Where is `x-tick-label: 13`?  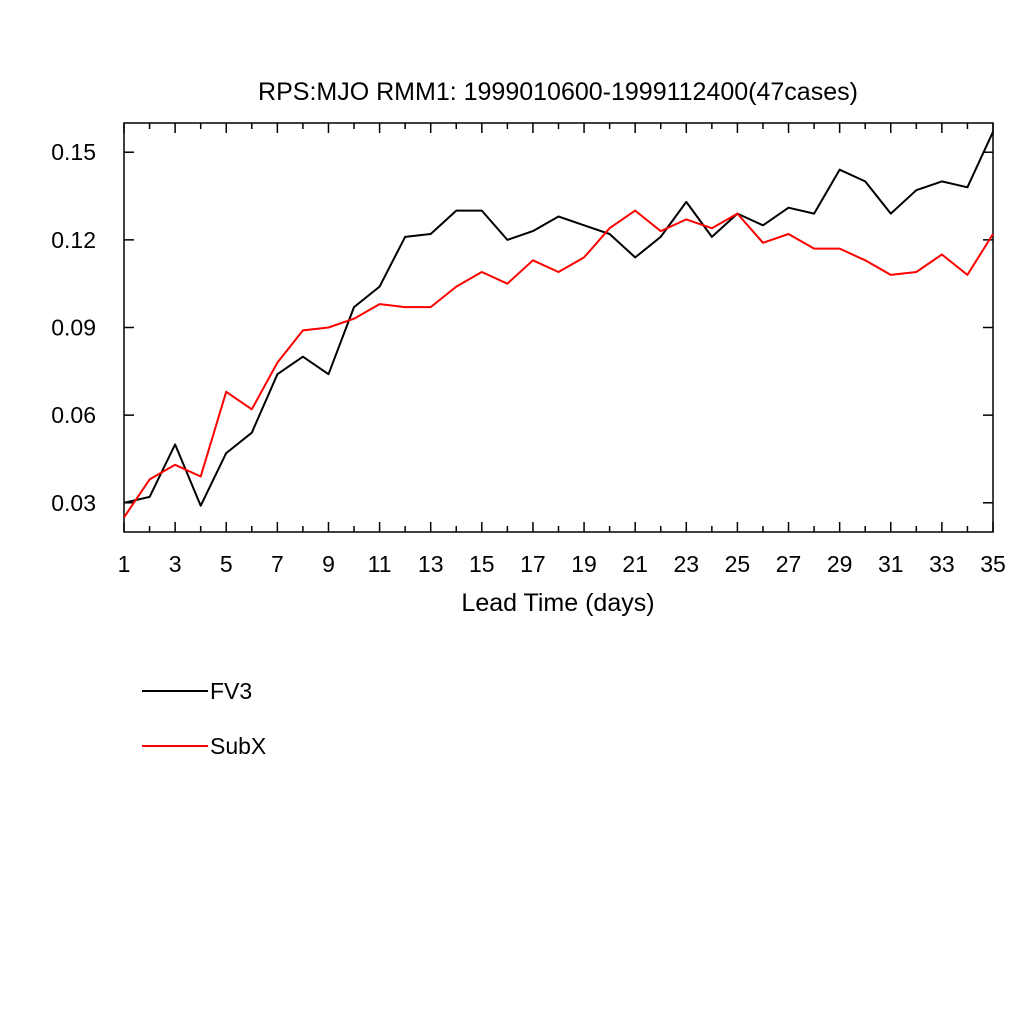
x-tick-label: 13 is located at coordinates (431, 564).